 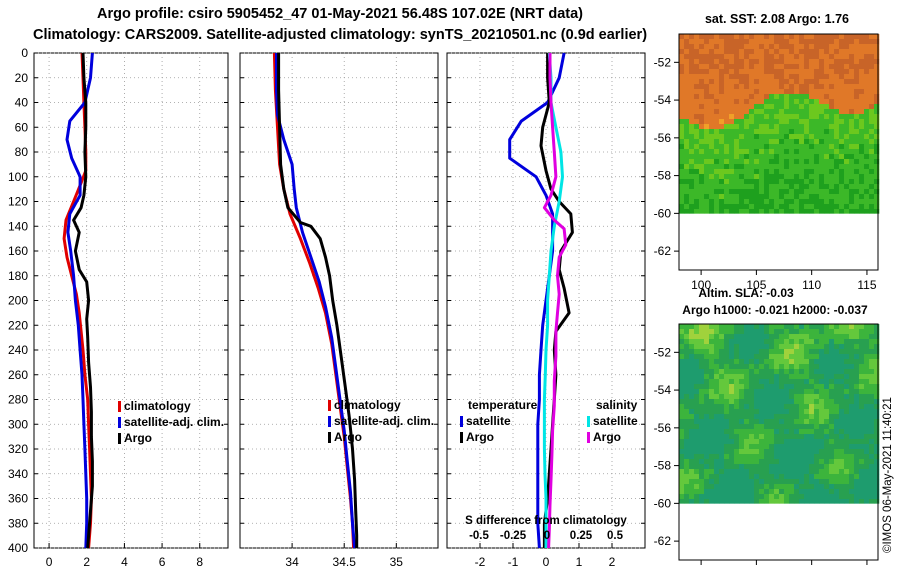 I want to click on map-y-tick-label: -58, so click(x=663, y=176).